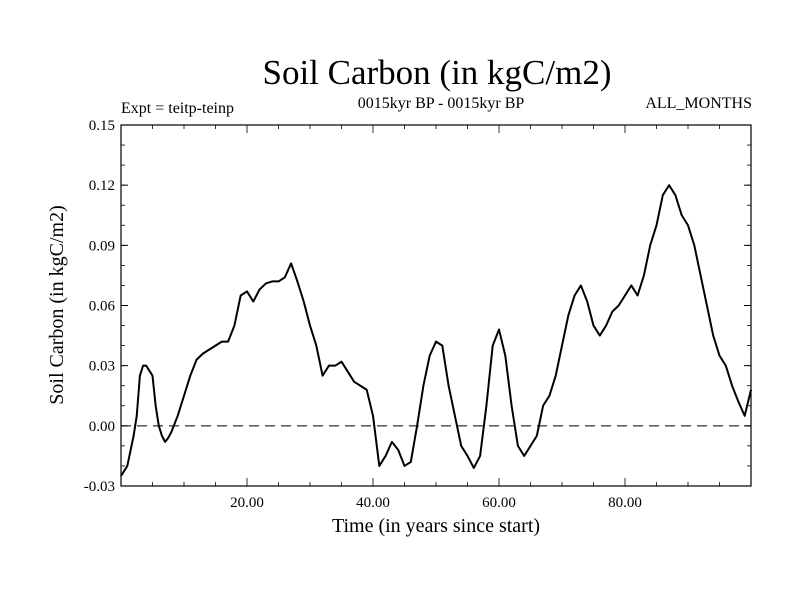 Image resolution: width=800 pixels, height=600 pixels. Describe the element at coordinates (102, 186) in the screenshot. I see `y-tick-label: 0.12` at that location.